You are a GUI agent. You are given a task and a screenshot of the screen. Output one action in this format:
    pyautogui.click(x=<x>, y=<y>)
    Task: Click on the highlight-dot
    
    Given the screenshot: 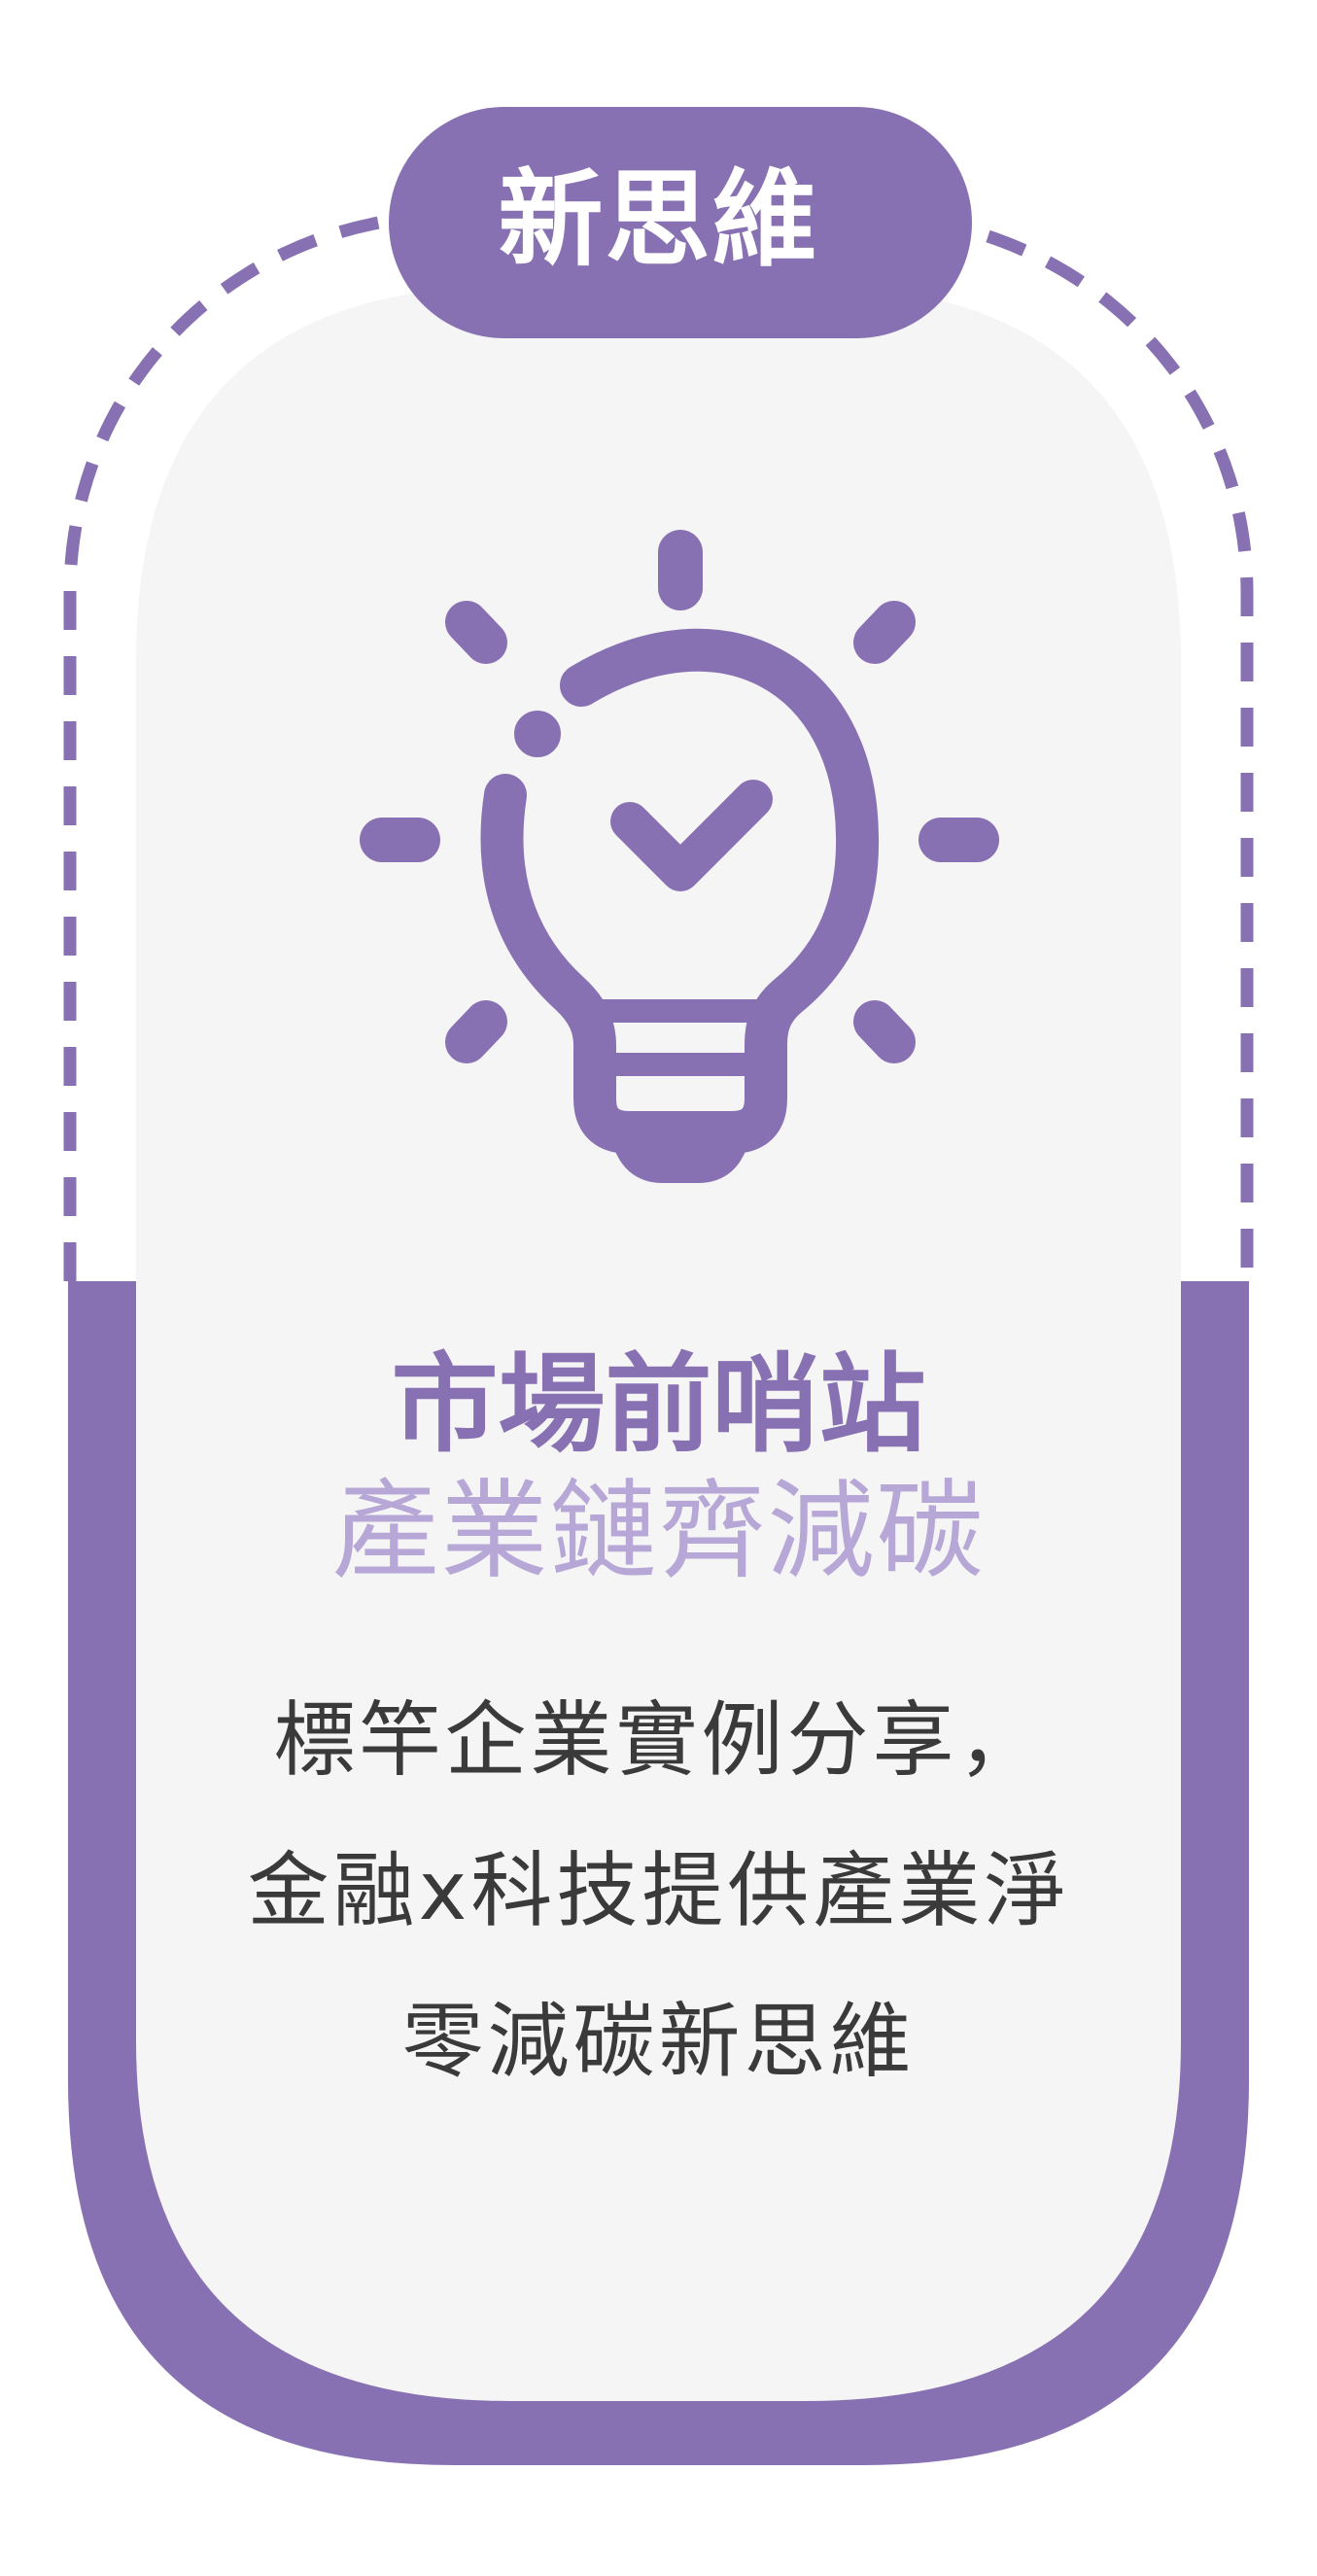 What is the action you would take?
    pyautogui.click(x=537, y=734)
    